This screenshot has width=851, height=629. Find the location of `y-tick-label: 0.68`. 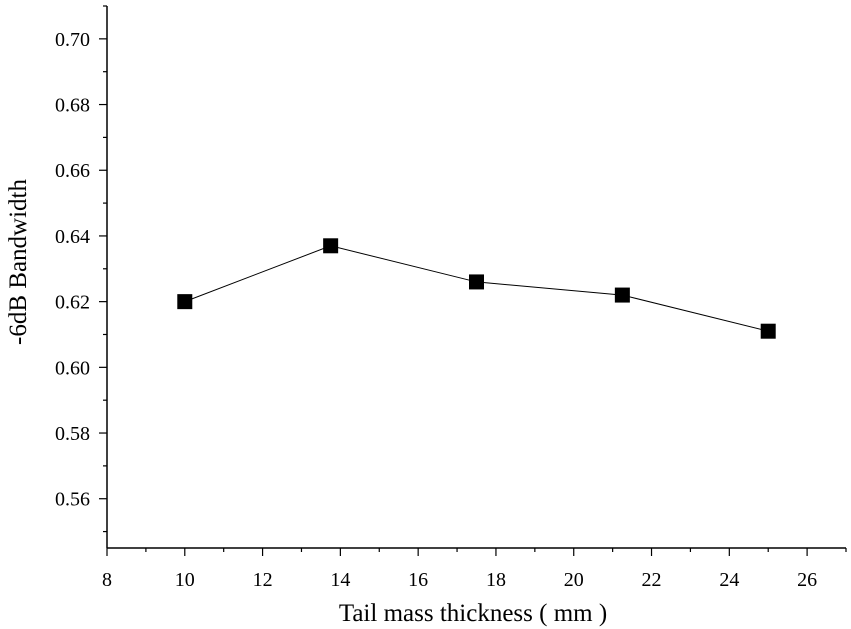

y-tick-label: 0.68 is located at coordinates (72, 106).